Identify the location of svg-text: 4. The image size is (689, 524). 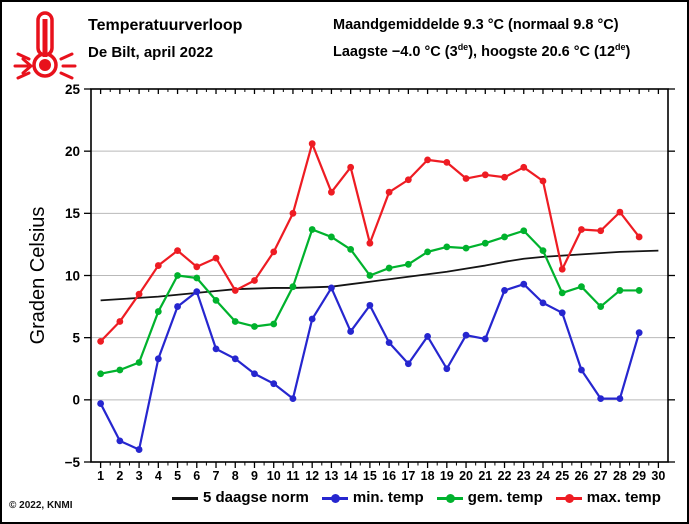
(158, 476).